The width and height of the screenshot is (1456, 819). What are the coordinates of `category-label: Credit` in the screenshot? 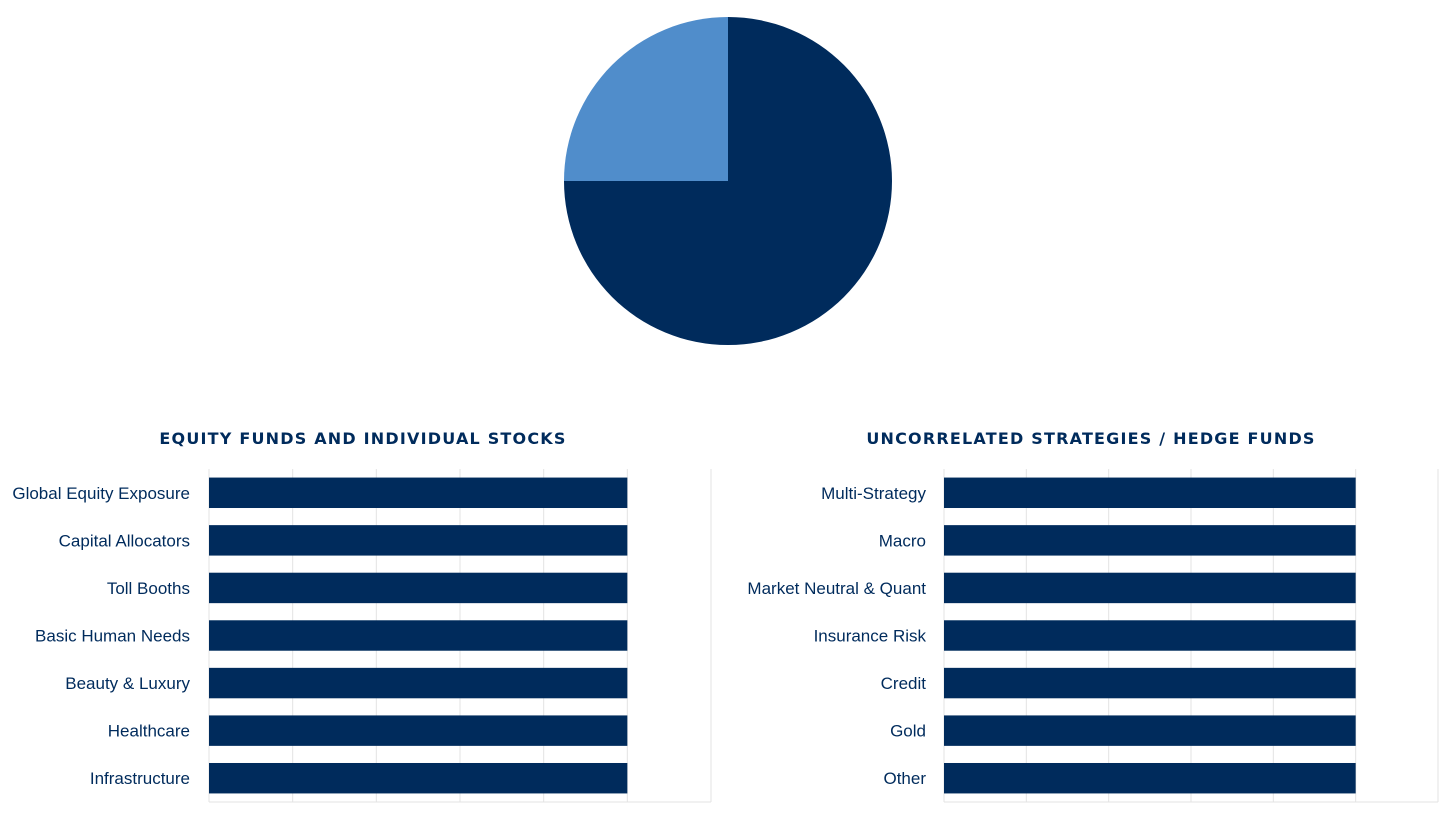 It's located at (904, 683).